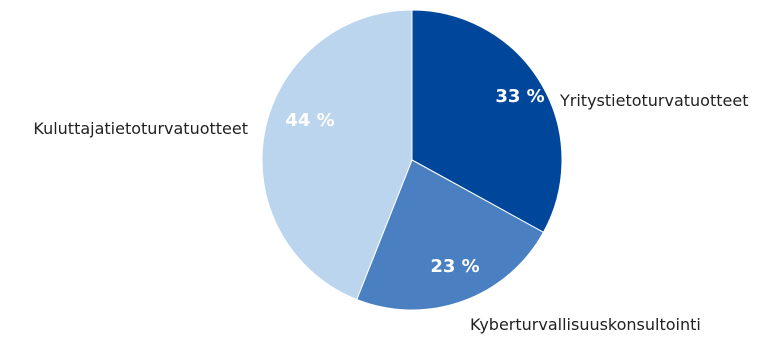 This screenshot has height=341, width=767. I want to click on slice-value-label-2: 44 %, so click(309, 120).